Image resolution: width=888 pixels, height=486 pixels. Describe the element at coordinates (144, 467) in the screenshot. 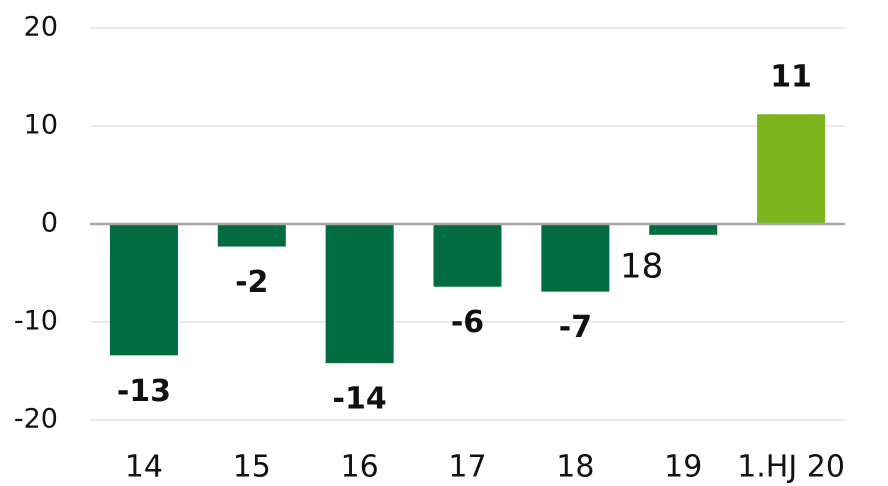

I see `x-tick-label: 14` at that location.